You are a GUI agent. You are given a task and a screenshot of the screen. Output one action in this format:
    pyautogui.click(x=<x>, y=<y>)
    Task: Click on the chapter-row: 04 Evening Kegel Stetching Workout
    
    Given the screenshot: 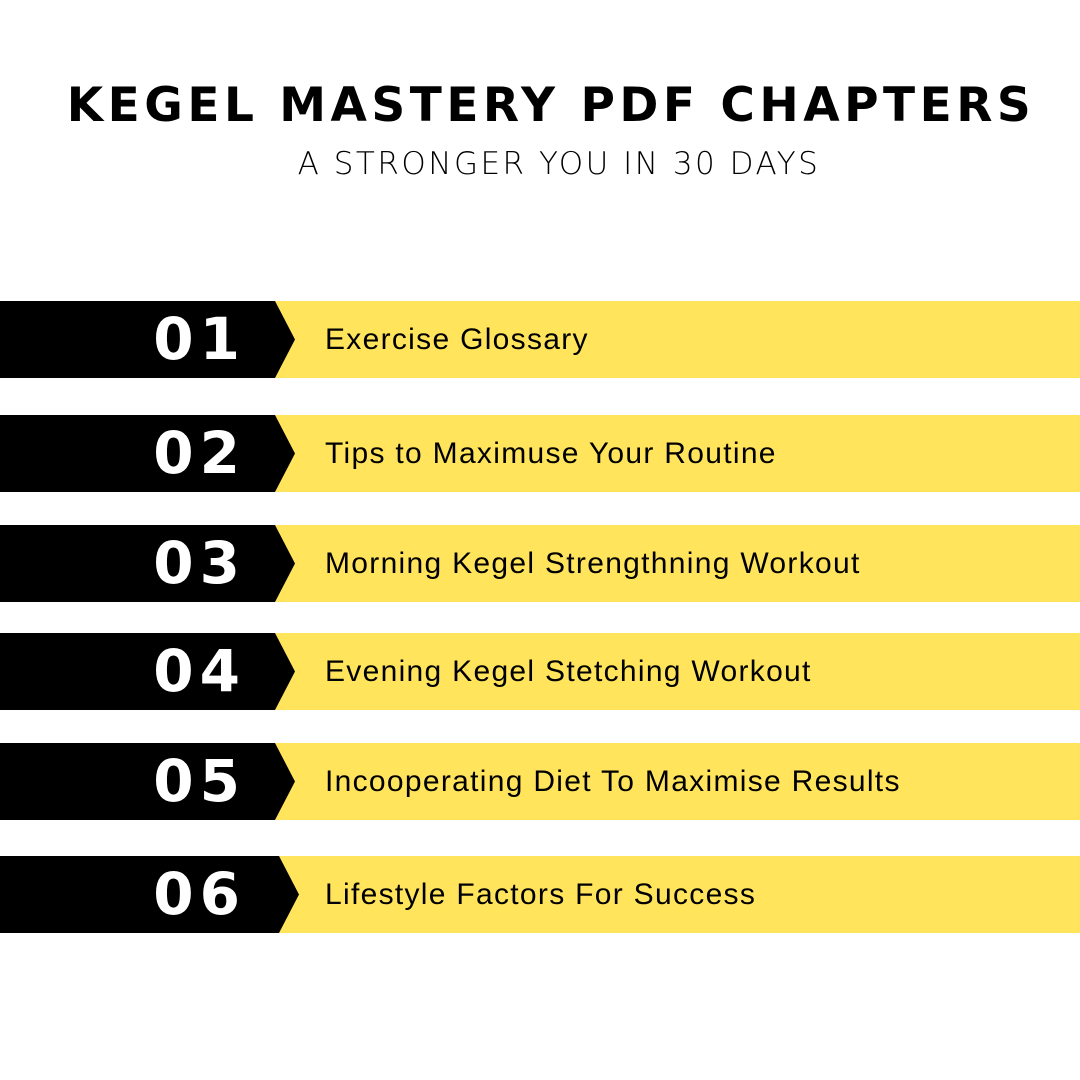 What is the action you would take?
    pyautogui.click(x=540, y=671)
    